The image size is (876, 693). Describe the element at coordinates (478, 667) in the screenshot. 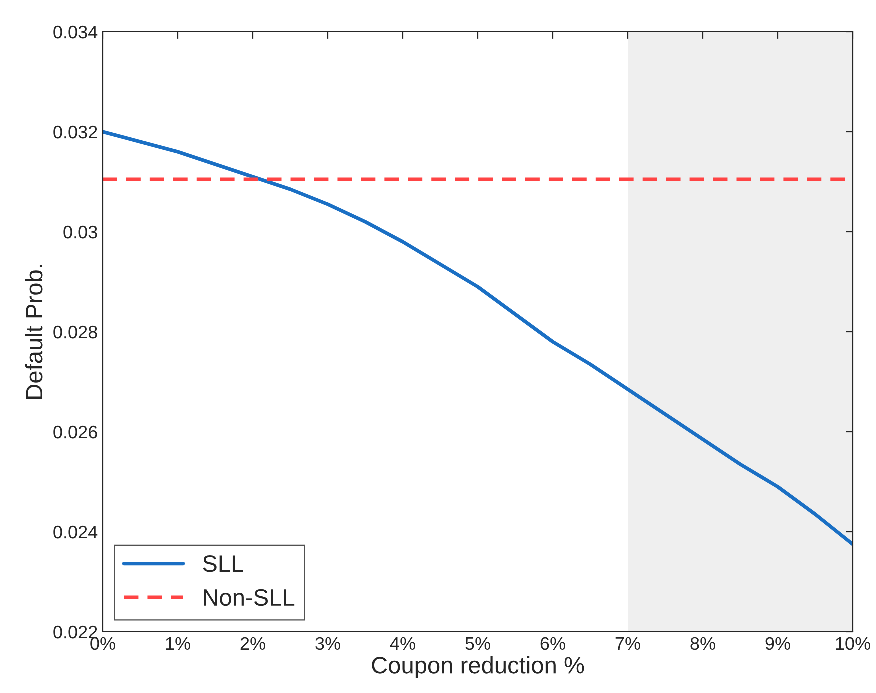

I see `x-axis-title: Coupon reduction %` at that location.